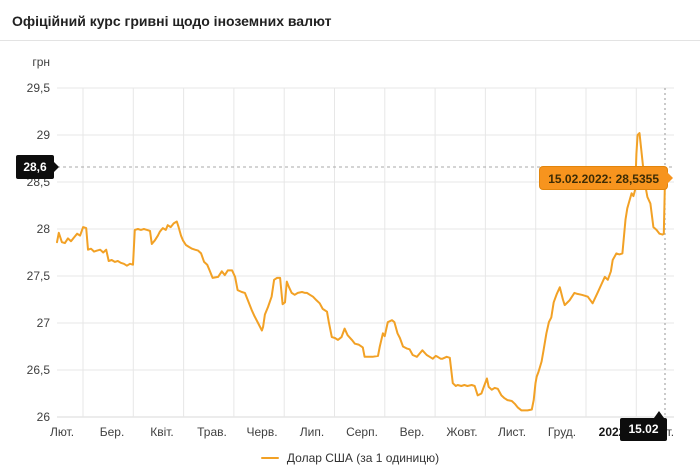 This screenshot has width=700, height=473. What do you see at coordinates (162, 432) in the screenshot?
I see `x-tick-label: Квіт.` at bounding box center [162, 432].